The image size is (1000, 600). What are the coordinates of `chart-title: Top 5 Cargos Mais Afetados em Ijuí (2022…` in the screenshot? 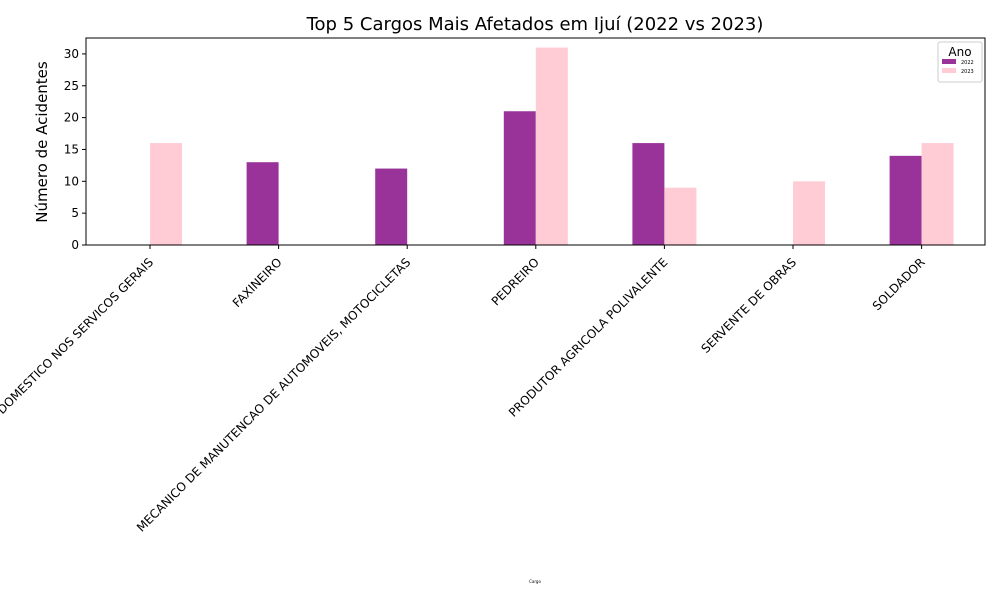 It's located at (535, 24).